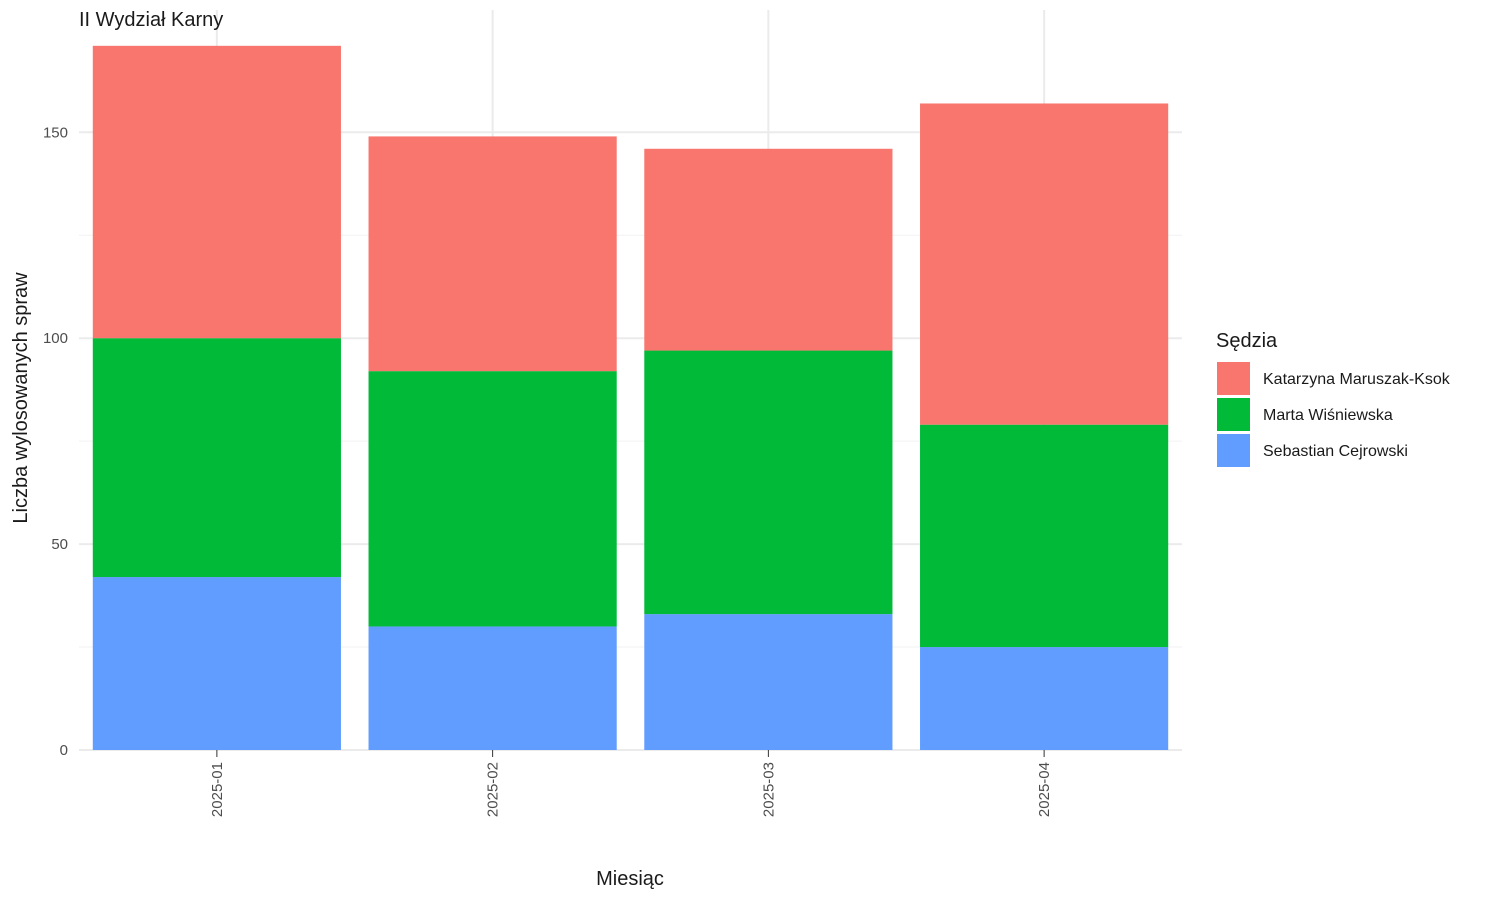 This screenshot has width=1500, height=900. I want to click on x-axis-title: Miesiąc, so click(630, 879).